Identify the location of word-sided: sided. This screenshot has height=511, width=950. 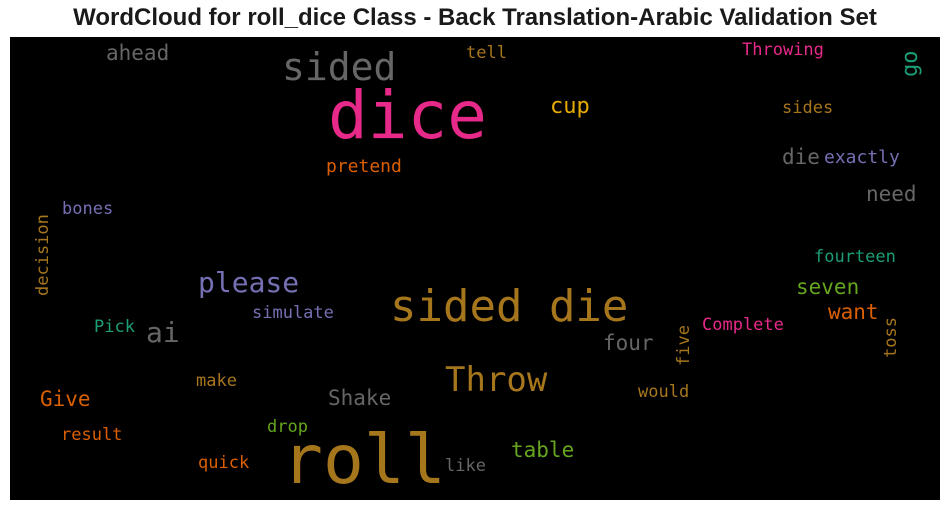
(339, 67).